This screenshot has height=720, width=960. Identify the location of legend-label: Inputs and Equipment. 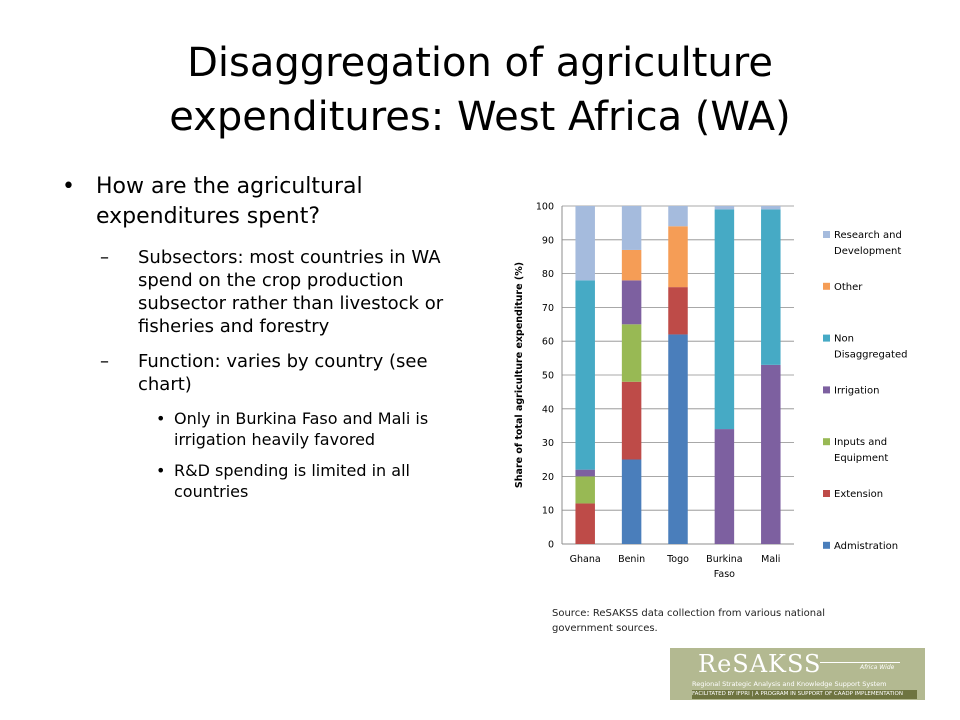
(861, 450).